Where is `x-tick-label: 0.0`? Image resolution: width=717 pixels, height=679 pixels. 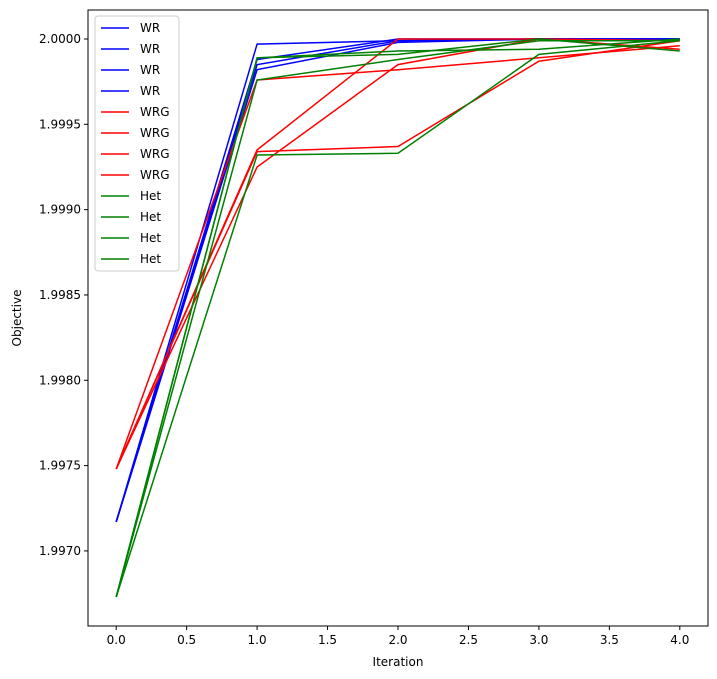 x-tick-label: 0.0 is located at coordinates (116, 640).